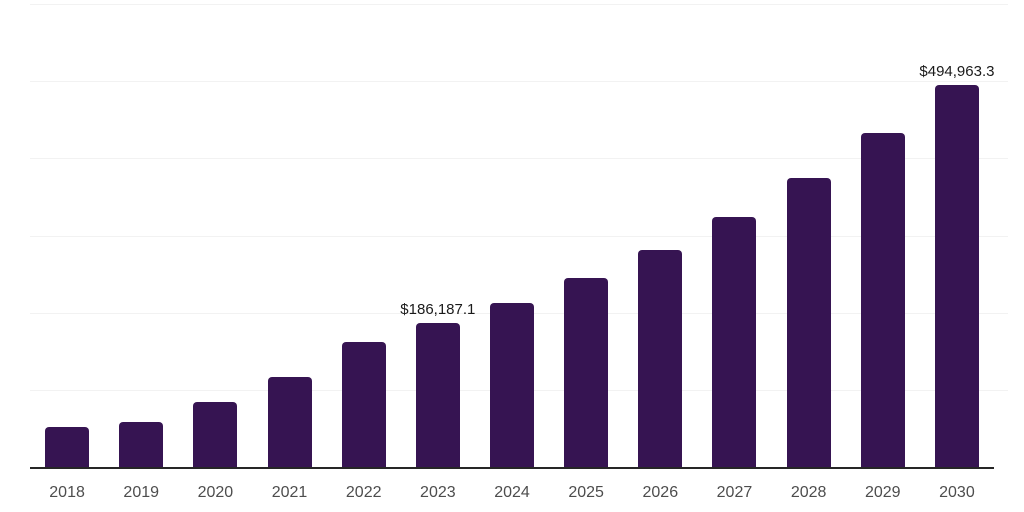 The image size is (1024, 512). Describe the element at coordinates (141, 492) in the screenshot. I see `x-tick-label-2019: 2019` at that location.